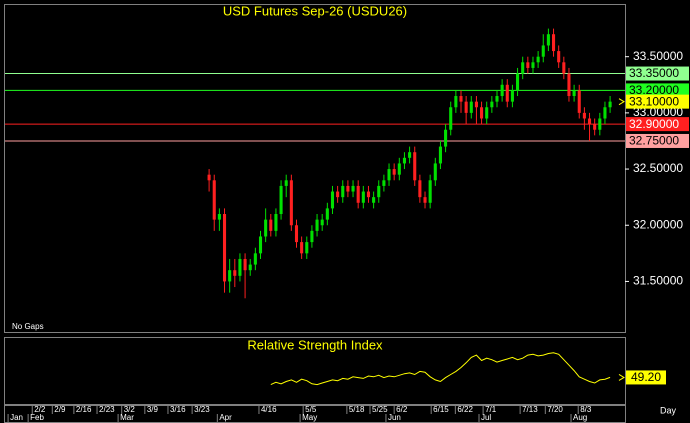 This screenshot has width=690, height=423. Describe the element at coordinates (225, 417) in the screenshot. I see `month-label: Apr` at that location.